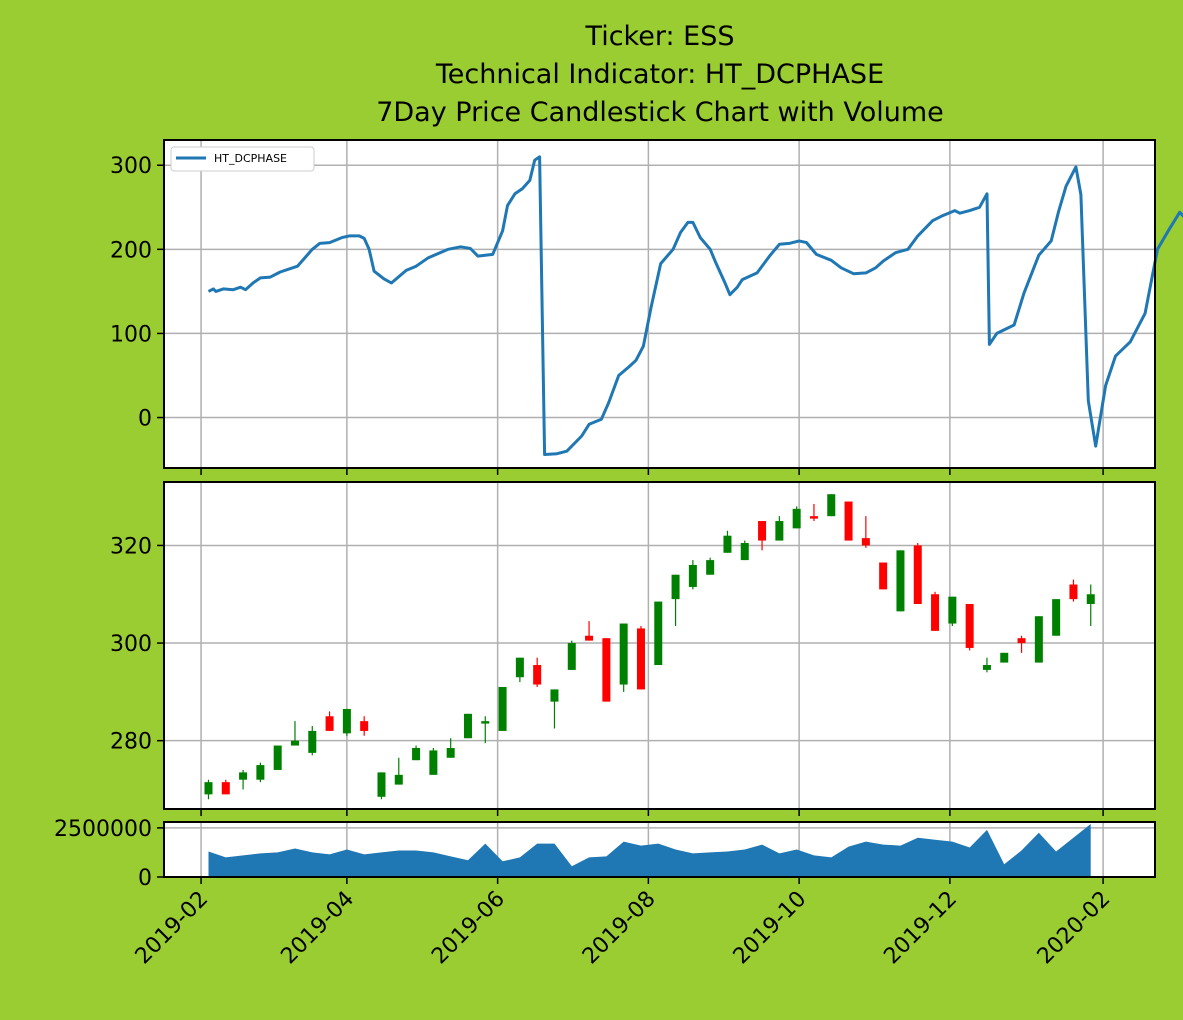 This screenshot has height=1020, width=1183. Describe the element at coordinates (660, 36) in the screenshot. I see `title-line-1: Ticker: ESS` at that location.